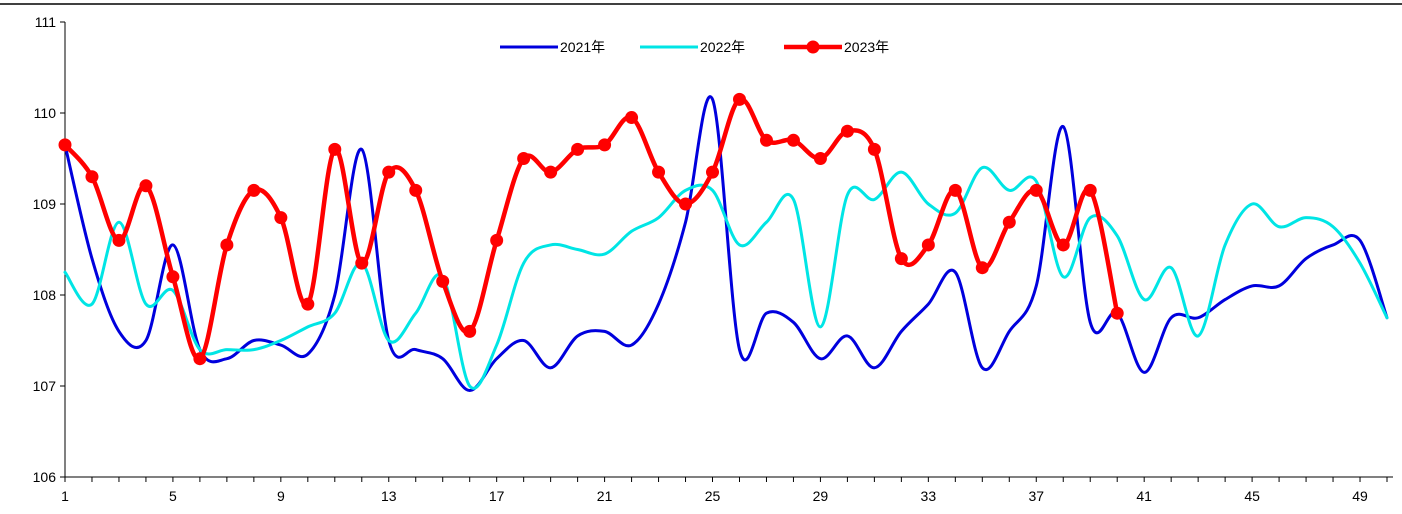 The image size is (1402, 514). Describe the element at coordinates (1252, 496) in the screenshot. I see `x-tick-label: 45` at that location.